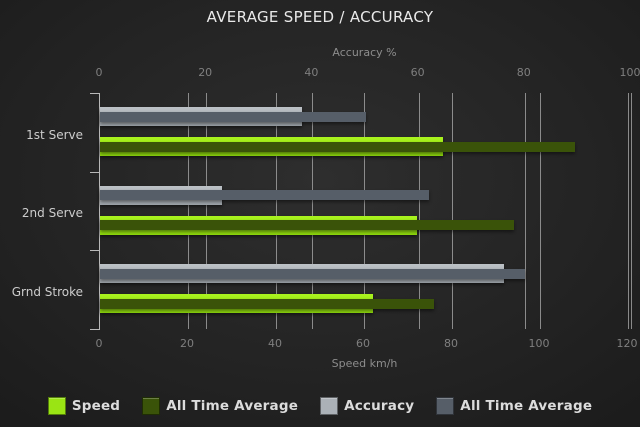 Image resolution: width=640 pixels, height=427 pixels. I want to click on bottom-axis-tick-label: 0, so click(99, 343).